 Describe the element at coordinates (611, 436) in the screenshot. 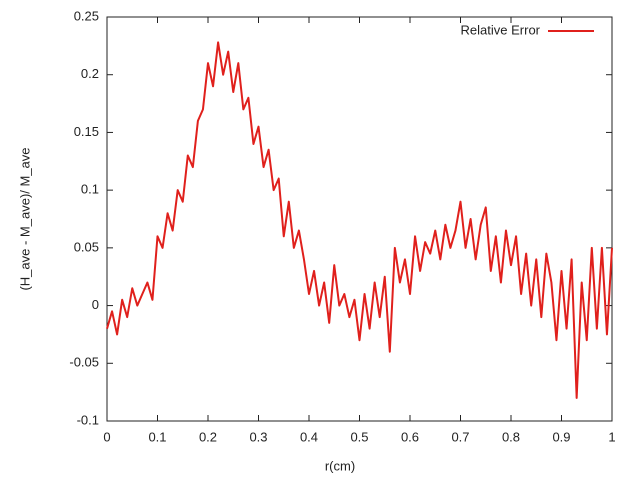

I see `x-tick-label: 1` at that location.